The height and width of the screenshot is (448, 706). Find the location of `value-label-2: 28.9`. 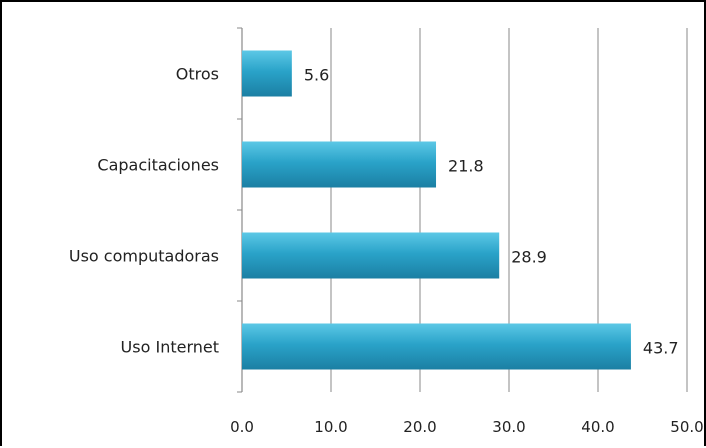

value-label-2: 28.9 is located at coordinates (529, 257).